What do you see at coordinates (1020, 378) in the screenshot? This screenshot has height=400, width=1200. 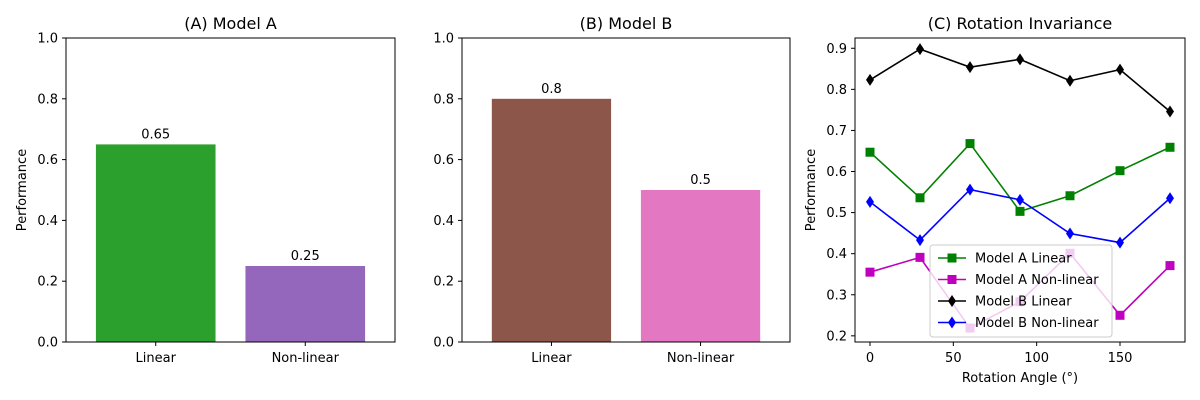 I see `x-axis-label: Rotation Angle (°)` at bounding box center [1020, 378].